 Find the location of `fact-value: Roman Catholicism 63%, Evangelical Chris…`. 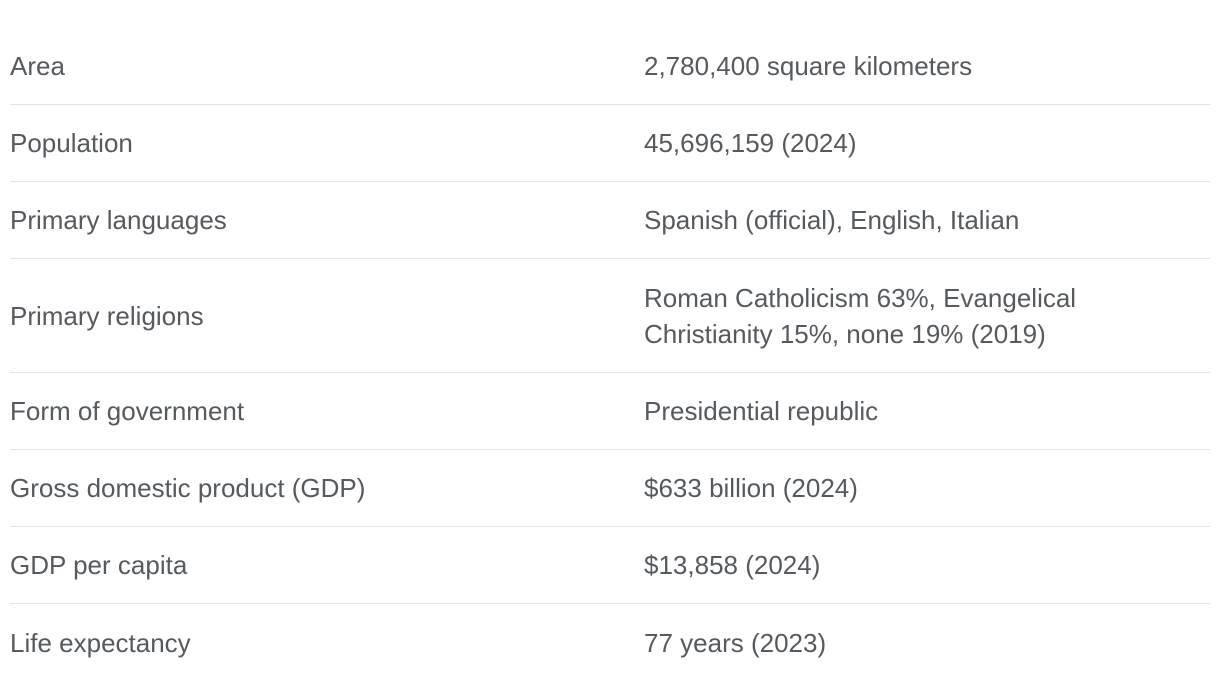

fact-value: Roman Catholicism 63%, Evangelical Chris… is located at coordinates (860, 315).